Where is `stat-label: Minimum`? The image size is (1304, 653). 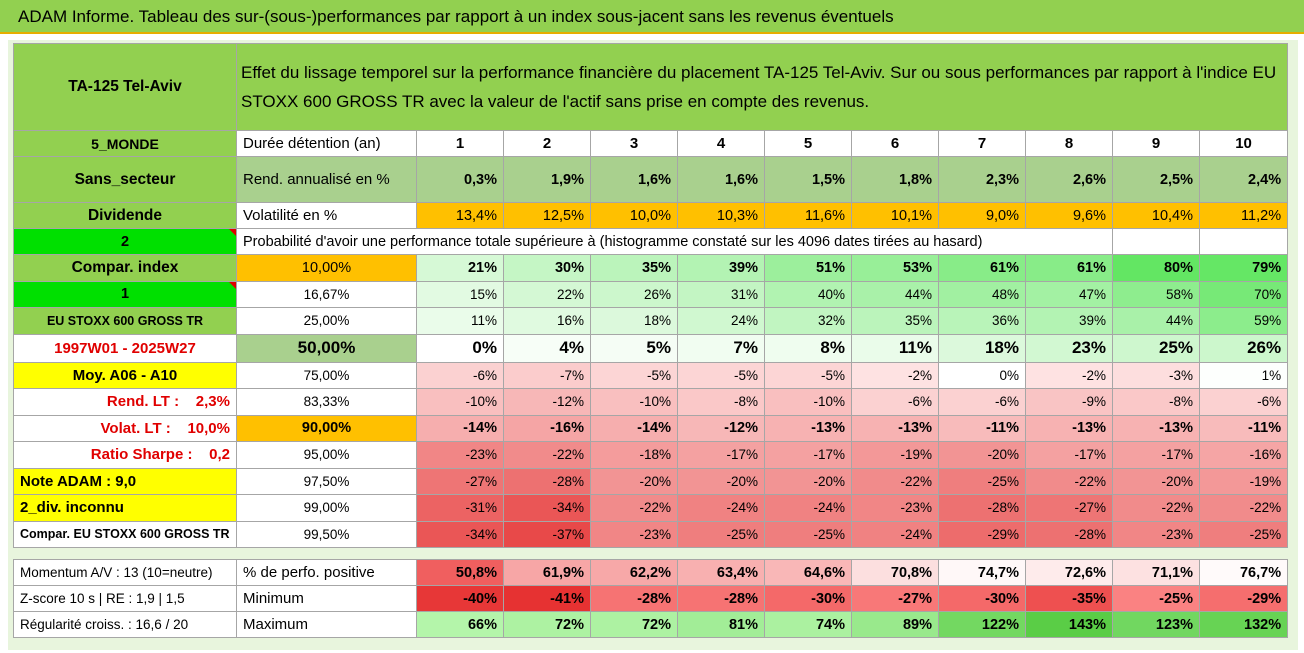
stat-label: Minimum is located at coordinates (326, 598).